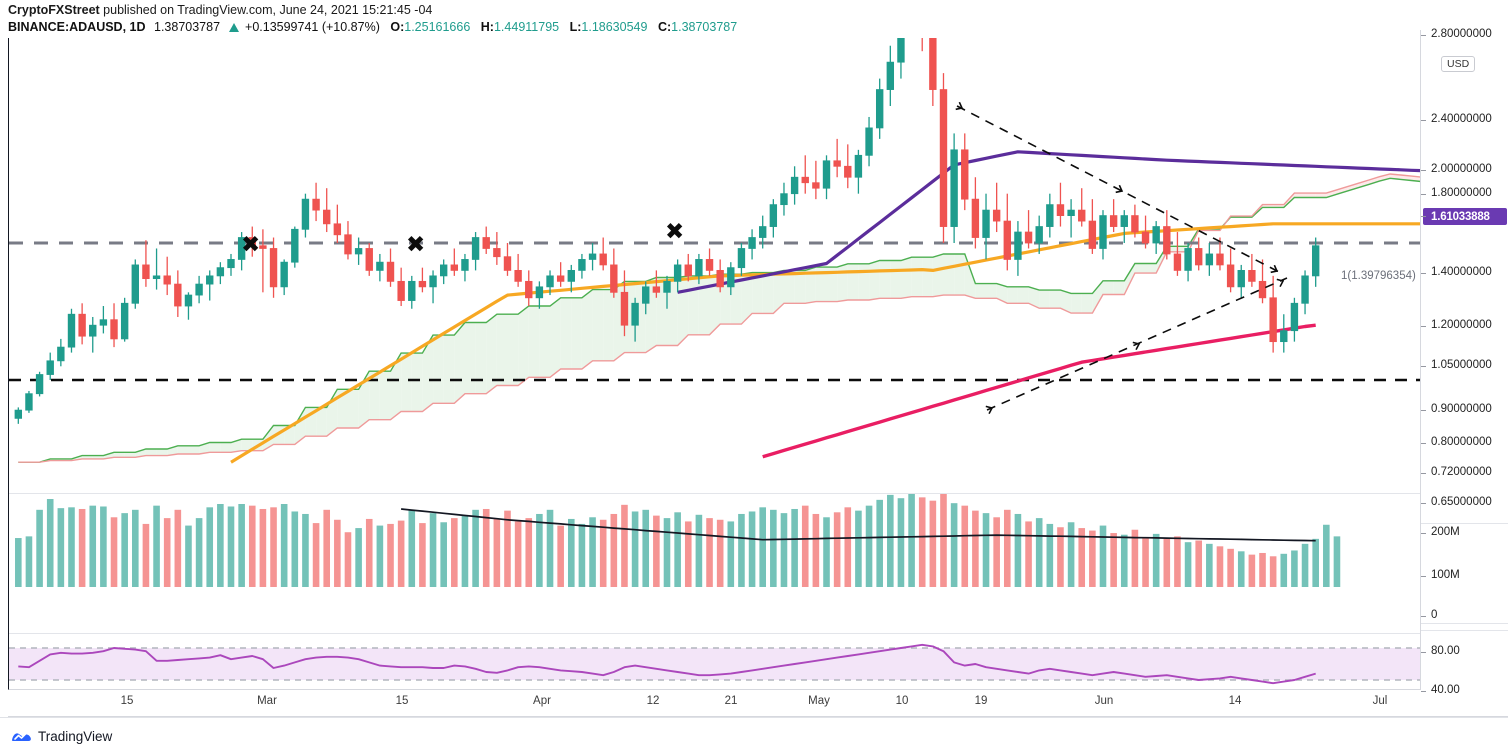 The image size is (1508, 755). I want to click on volume-moving-average-line, so click(858, 525).